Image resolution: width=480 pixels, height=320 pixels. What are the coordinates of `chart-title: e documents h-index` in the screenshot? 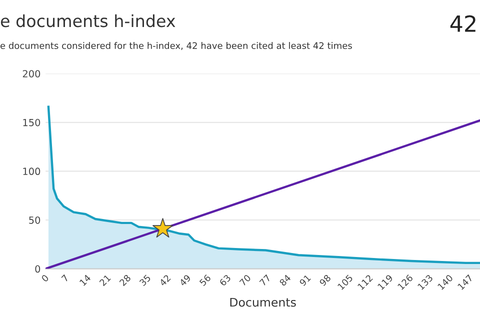 It's located at (88, 21).